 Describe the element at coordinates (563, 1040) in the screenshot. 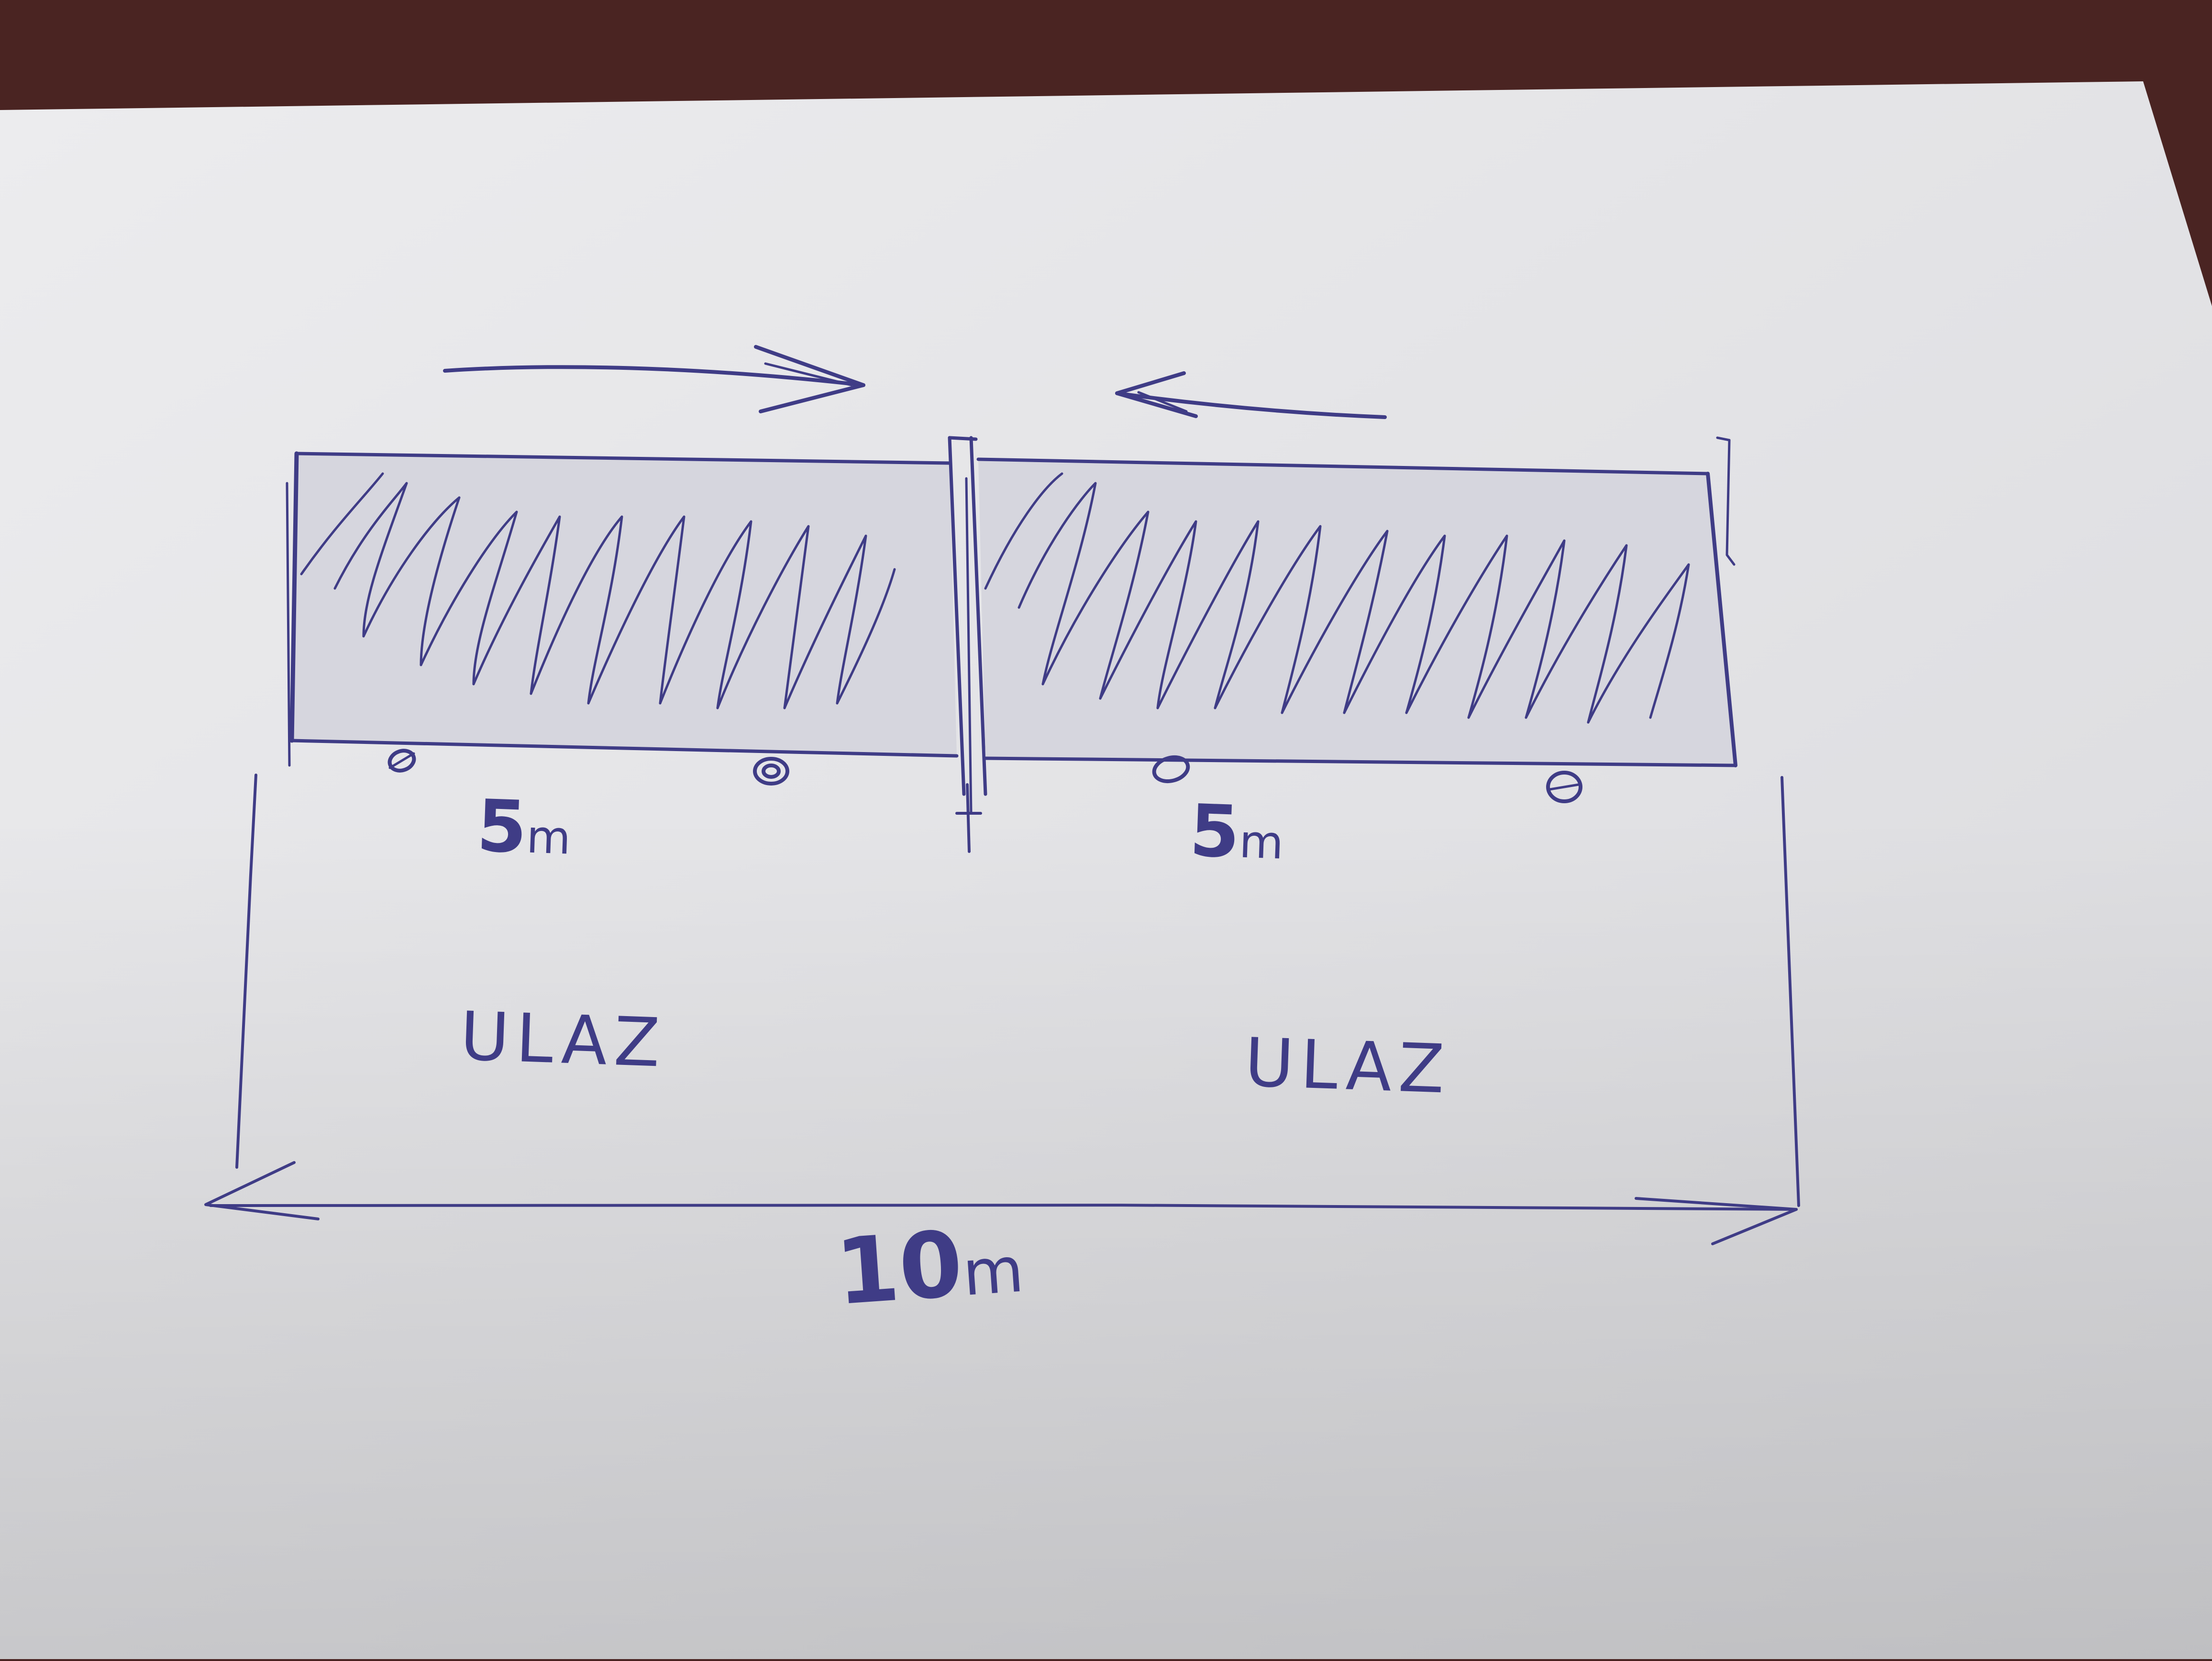

I see `left-entry-label: ULAZ` at that location.